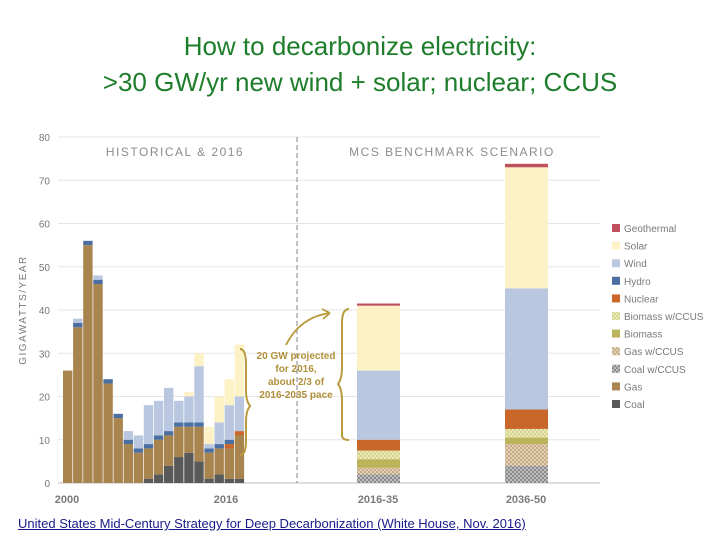 This screenshot has width=720, height=540. What do you see at coordinates (169, 474) in the screenshot?
I see `hist-bar-2009-coal-segment` at bounding box center [169, 474].